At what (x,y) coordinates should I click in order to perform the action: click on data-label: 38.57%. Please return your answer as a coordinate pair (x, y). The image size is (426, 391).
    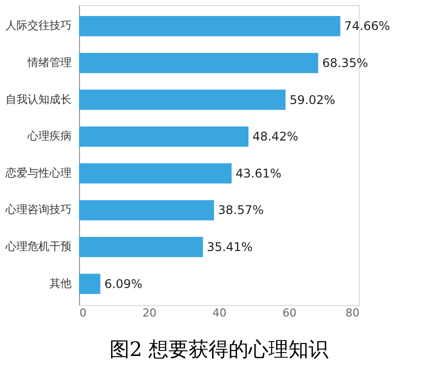
    Looking at the image, I should click on (241, 210).